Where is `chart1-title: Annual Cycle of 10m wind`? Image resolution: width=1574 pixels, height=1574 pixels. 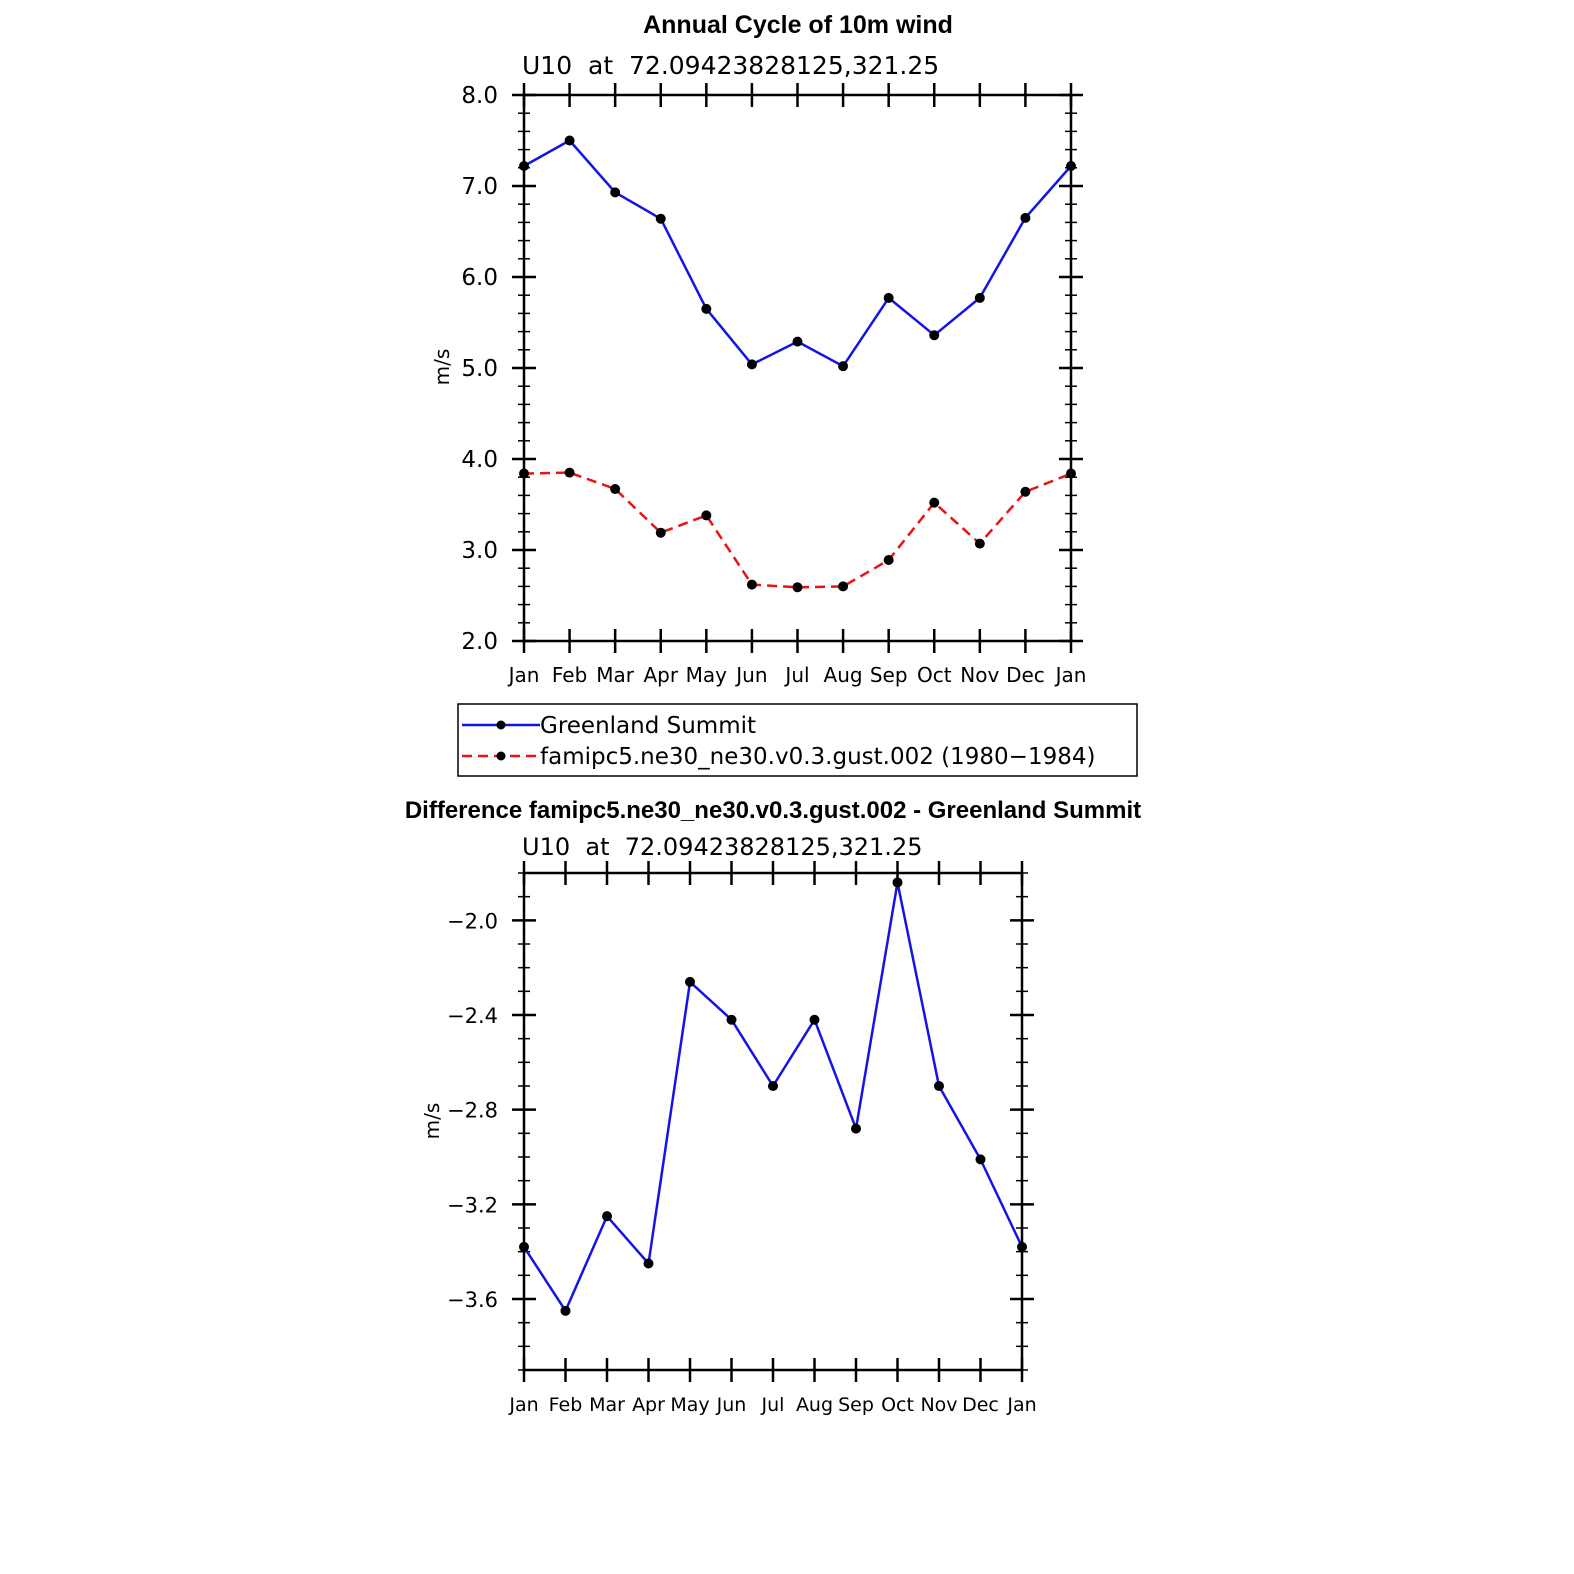 chart1-title: Annual Cycle of 10m wind is located at coordinates (798, 25).